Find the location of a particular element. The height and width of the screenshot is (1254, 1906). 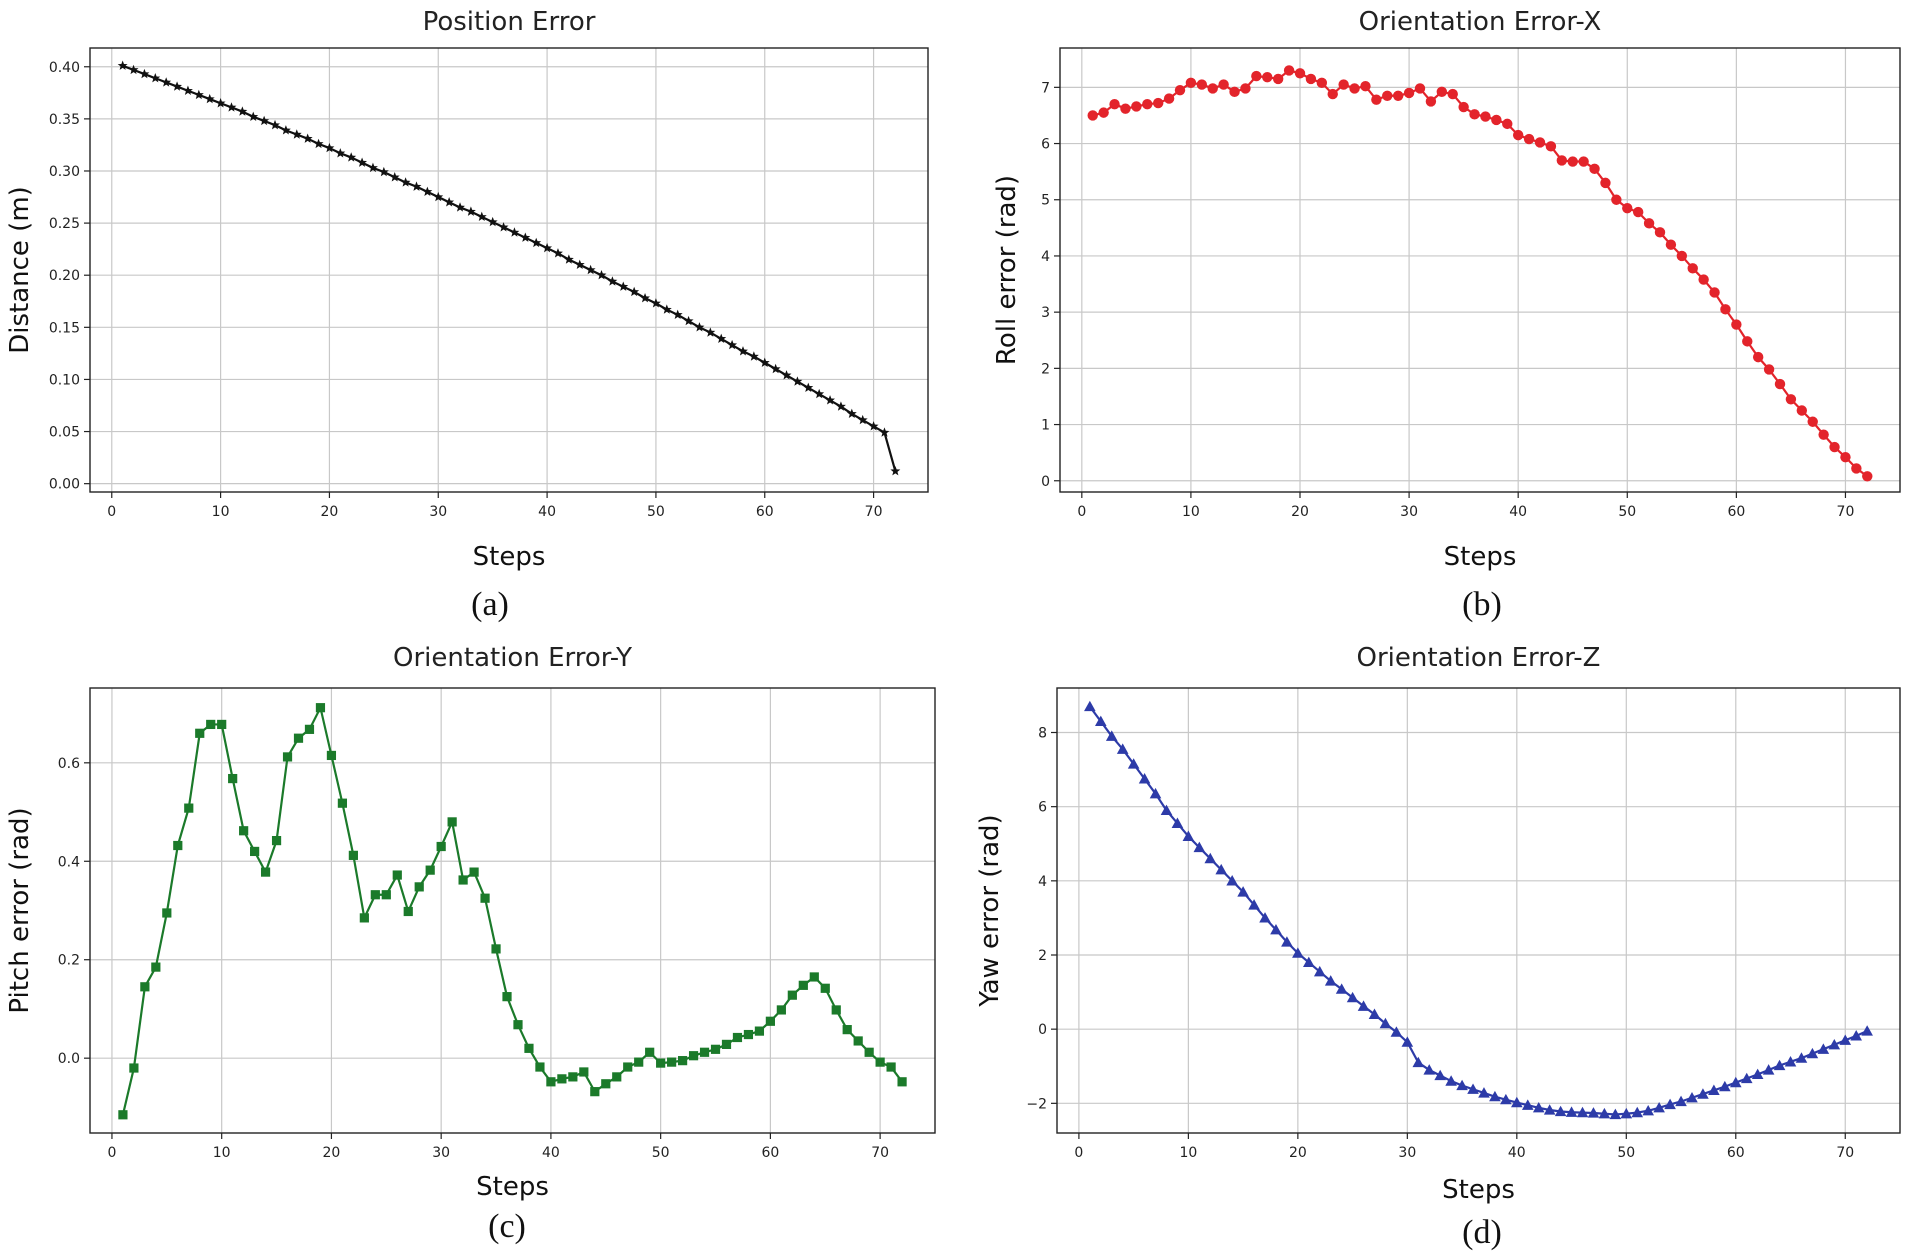

series-line is located at coordinates (1480, 273).